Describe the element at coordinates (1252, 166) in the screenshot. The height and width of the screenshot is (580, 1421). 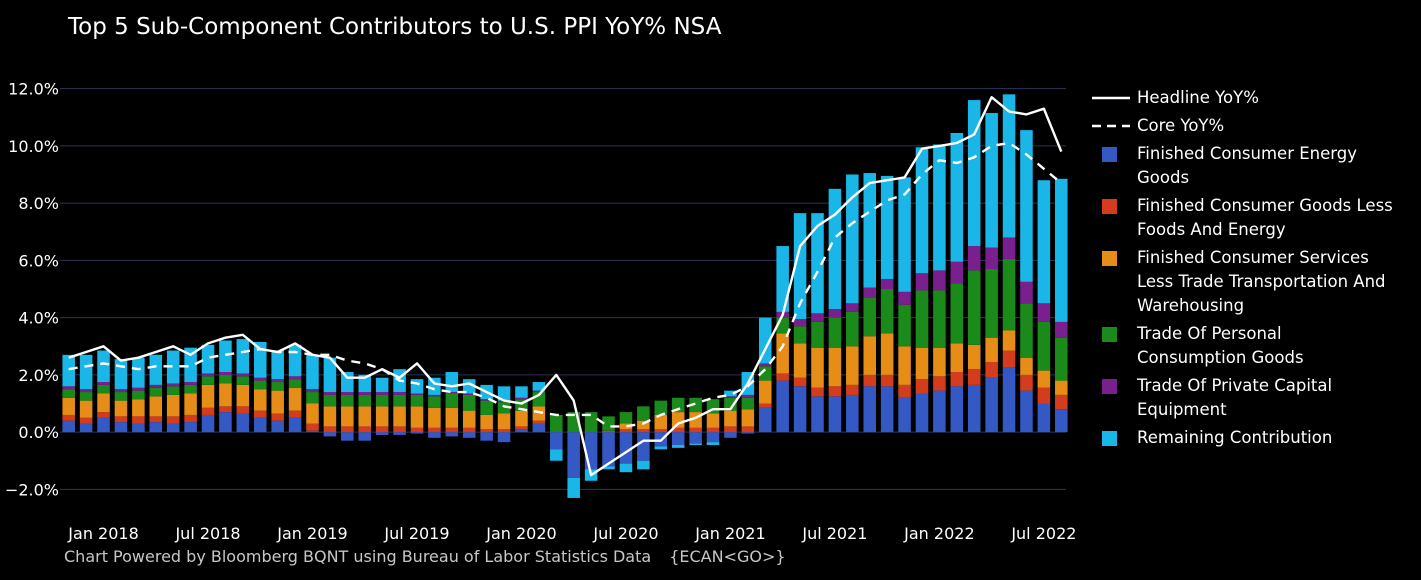
I see `legend-item: Finished Consumer Energy Goods` at that location.